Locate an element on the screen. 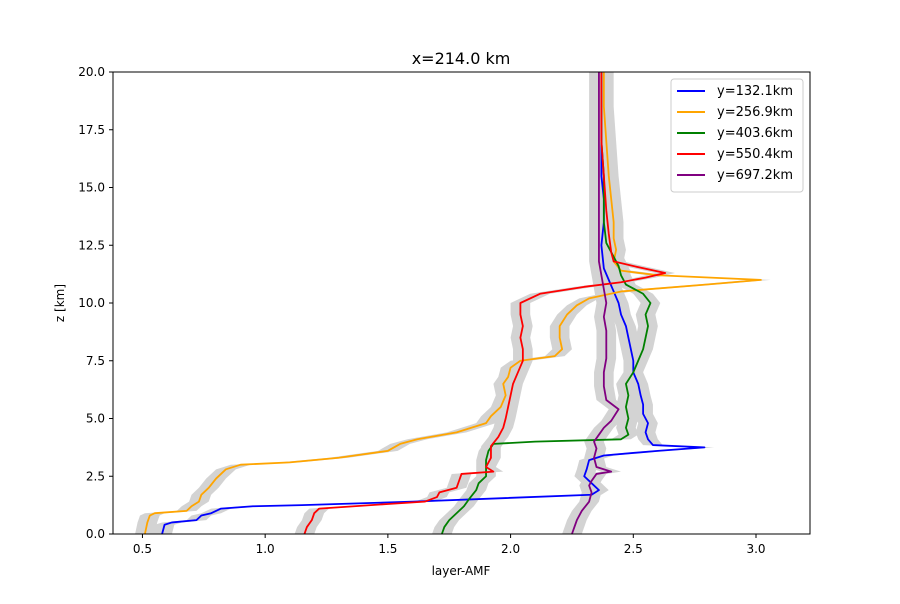 The height and width of the screenshot is (604, 900). y-tick-label: 0.0 is located at coordinates (95, 534).